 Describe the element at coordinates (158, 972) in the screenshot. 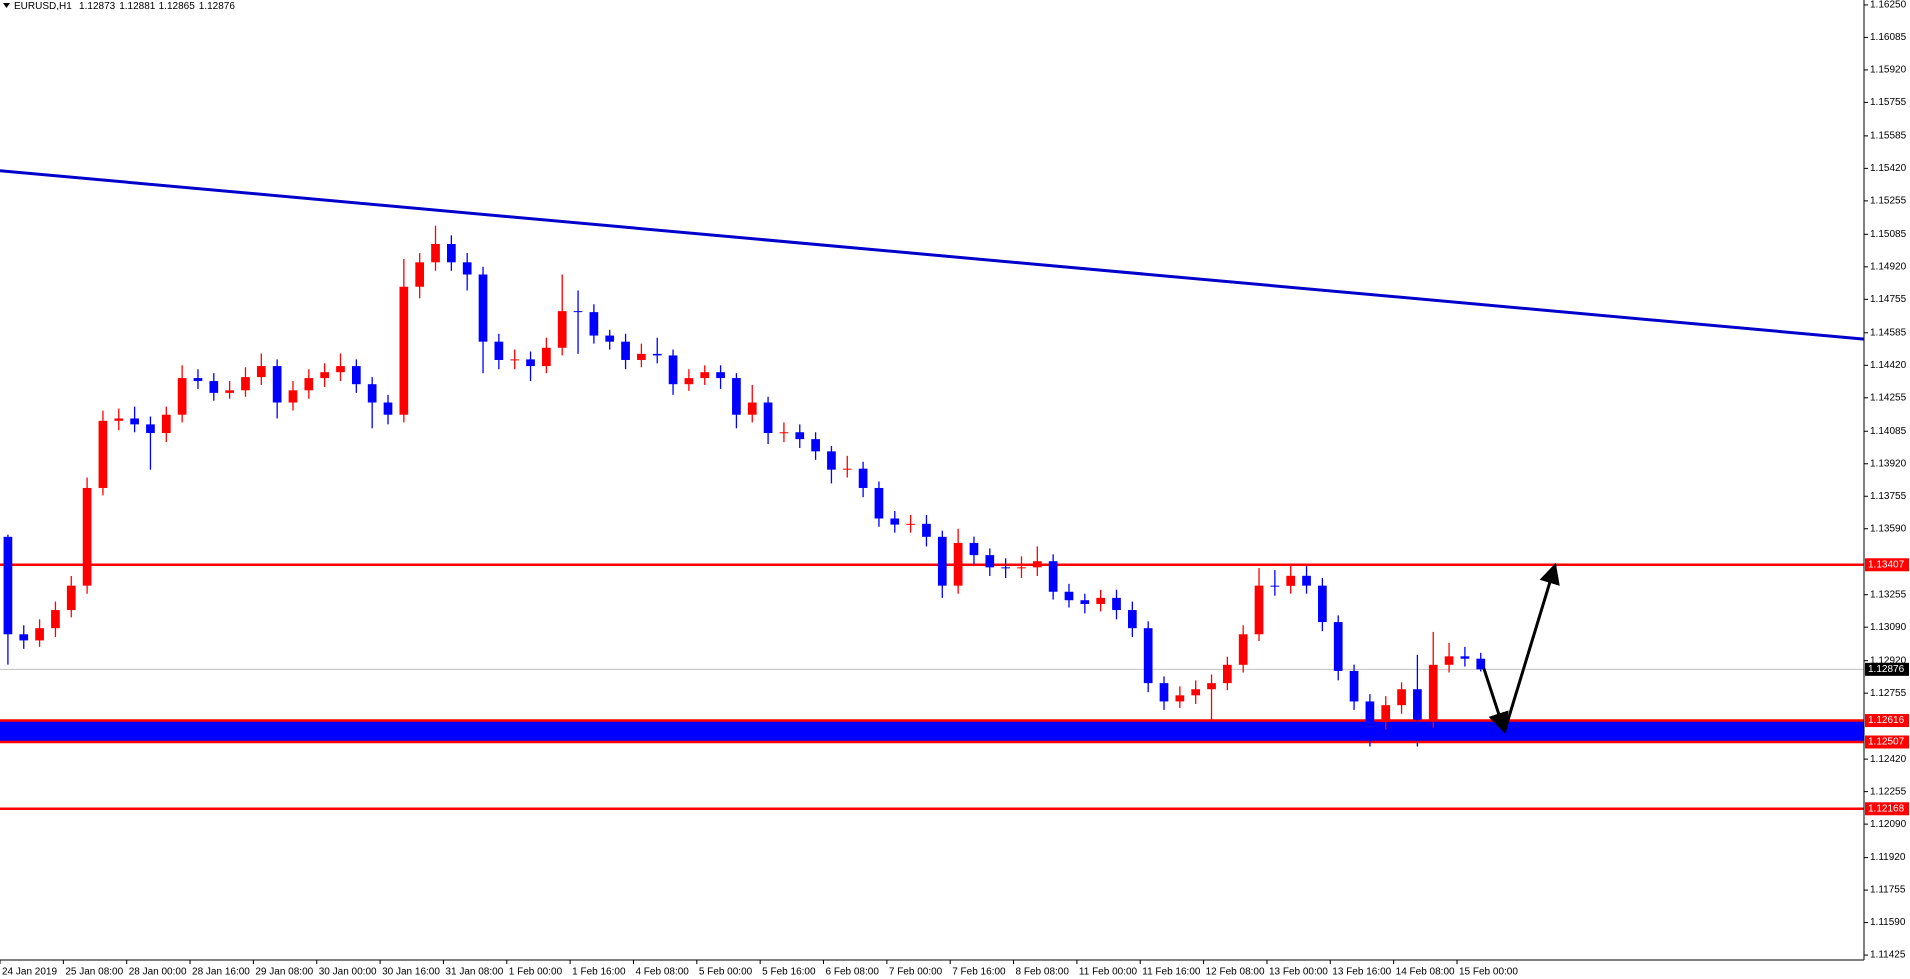

I see `x-tick-label: 28 Jan 00:00` at that location.